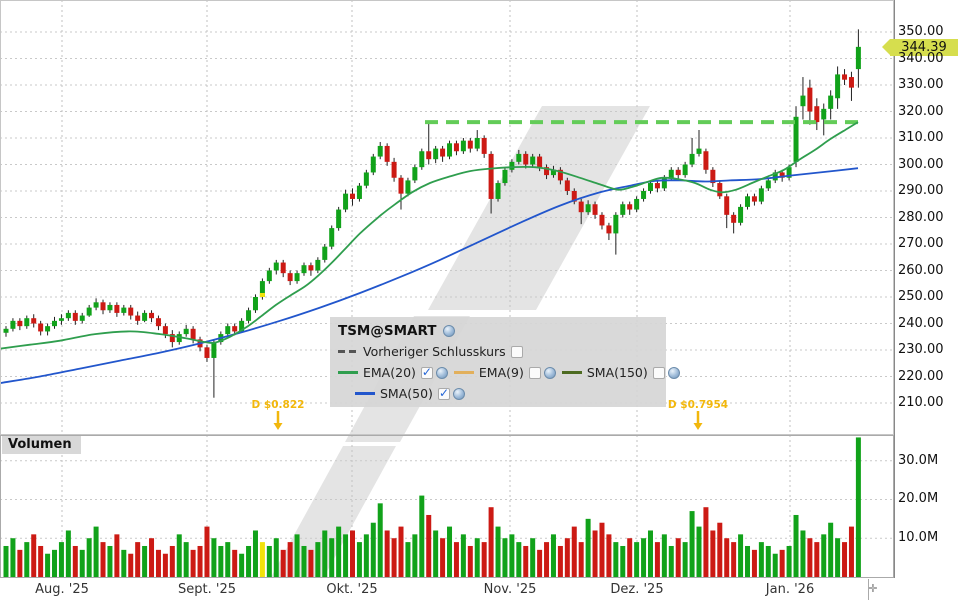  Describe the element at coordinates (658, 372) in the screenshot. I see `sma150-checkbox` at that location.